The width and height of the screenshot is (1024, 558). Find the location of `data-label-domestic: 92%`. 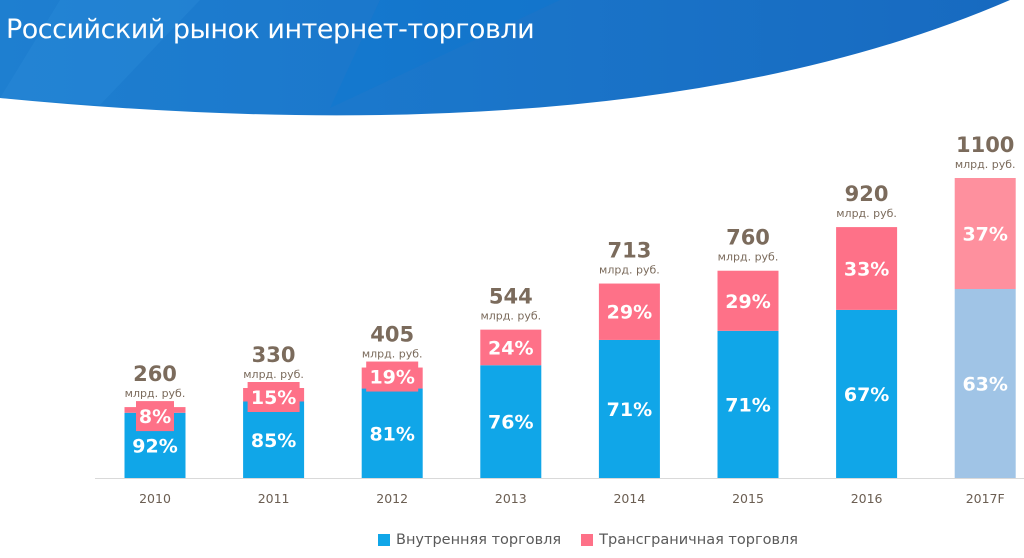

data-label-domestic: 92% is located at coordinates (154, 446).